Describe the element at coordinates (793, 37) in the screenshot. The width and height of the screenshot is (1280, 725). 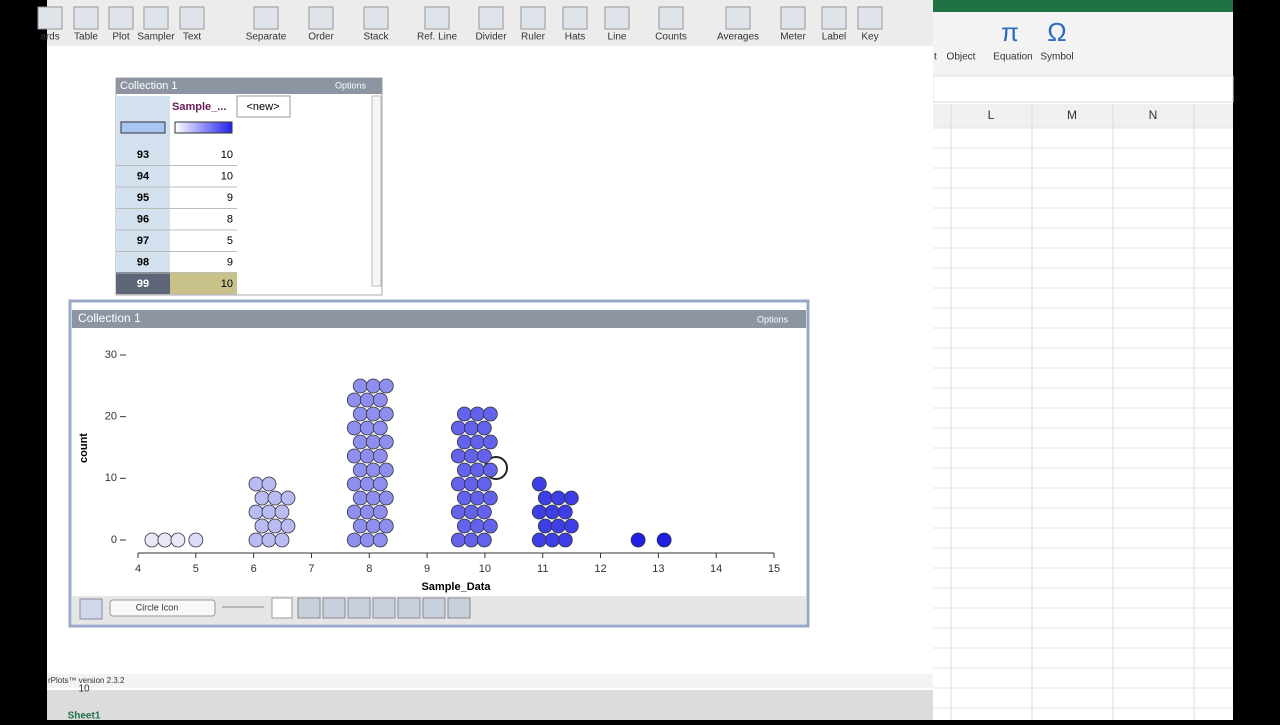
I see `toolbar-label: Meter` at that location.